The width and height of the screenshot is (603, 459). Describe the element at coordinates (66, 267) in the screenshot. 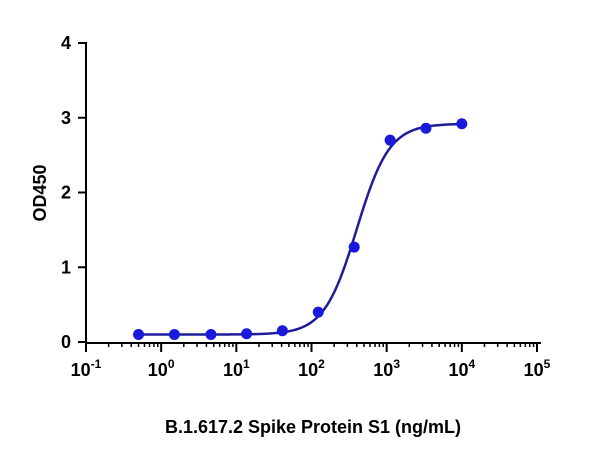

I see `y-tick-label: 1` at that location.